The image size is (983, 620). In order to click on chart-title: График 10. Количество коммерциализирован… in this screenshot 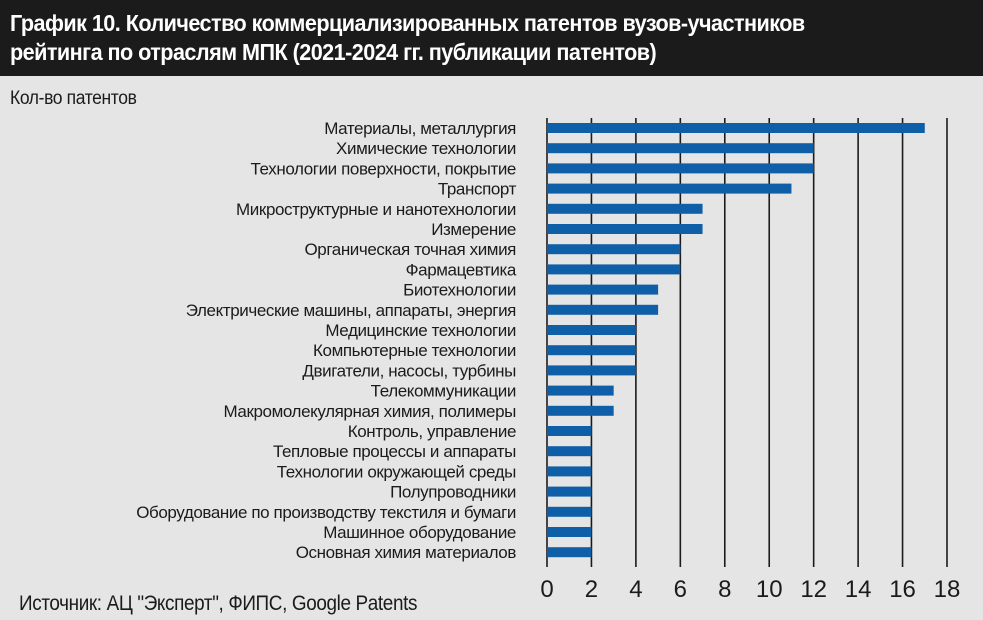, I will do `click(407, 37)`.